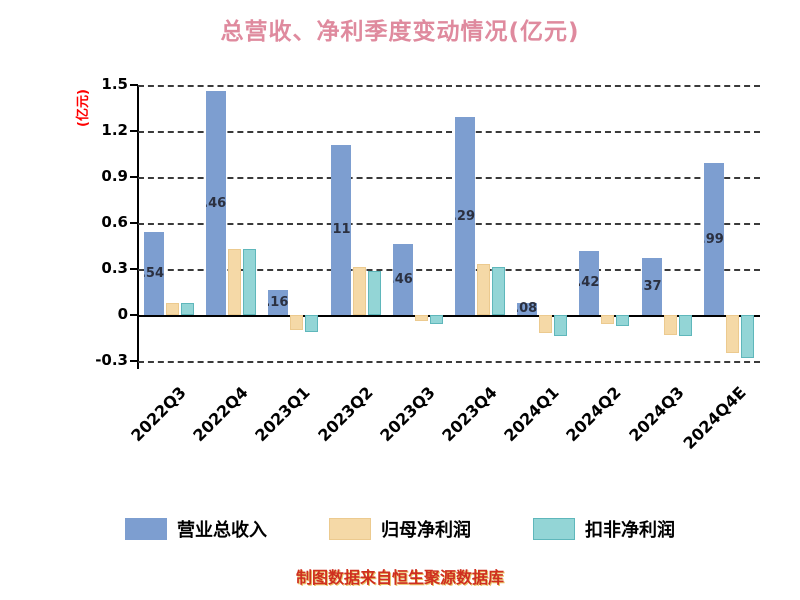  I want to click on bar-value-label: 1.11, so click(341, 230).